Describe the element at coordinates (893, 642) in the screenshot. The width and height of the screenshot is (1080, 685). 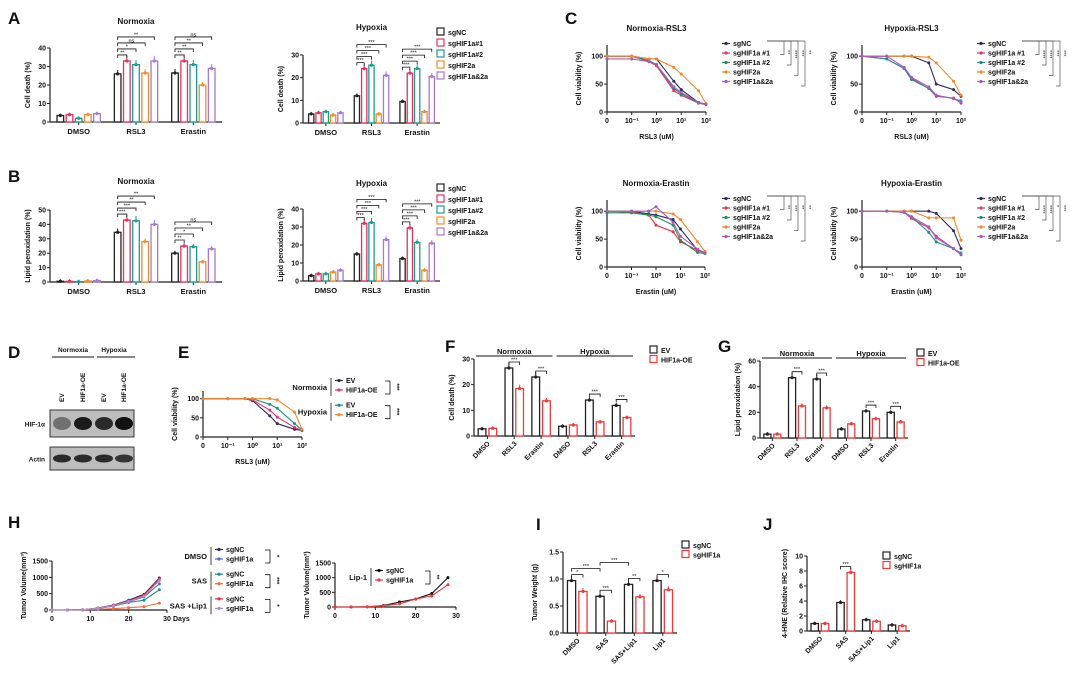
I see `category-label: Lip1` at that location.